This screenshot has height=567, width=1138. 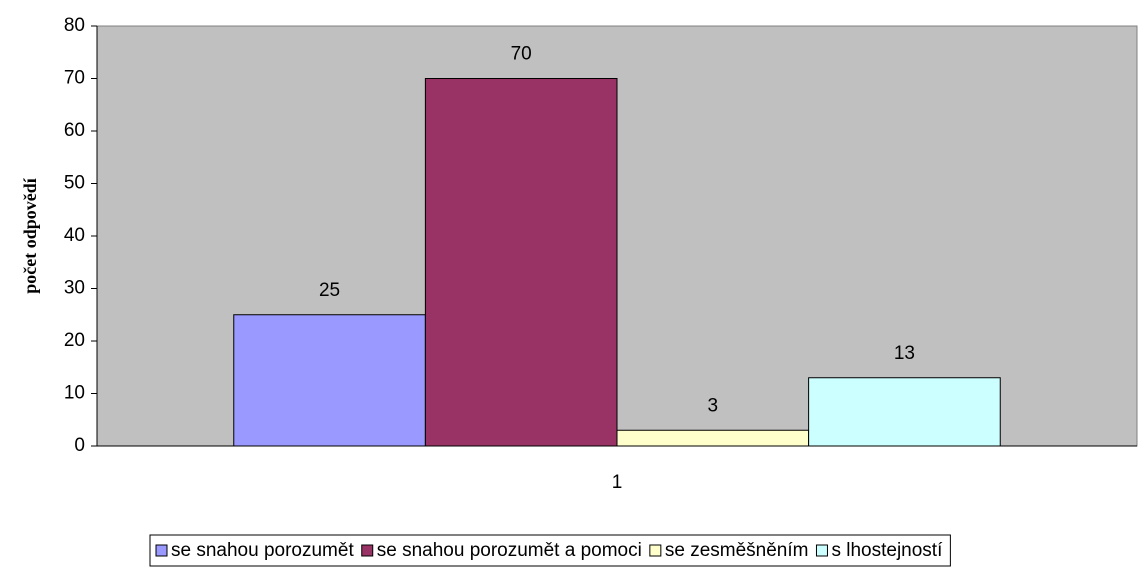 I want to click on y-tick-label: 30, so click(x=74, y=288).